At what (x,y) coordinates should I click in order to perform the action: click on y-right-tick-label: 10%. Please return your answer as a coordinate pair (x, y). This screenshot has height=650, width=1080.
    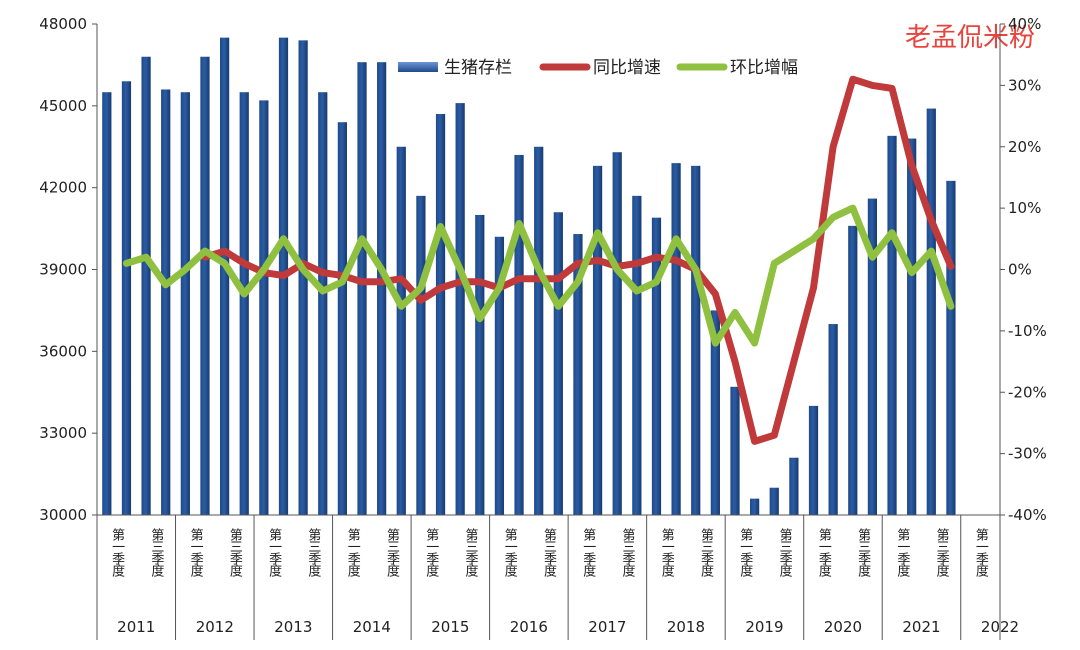
    Looking at the image, I should click on (1024, 208).